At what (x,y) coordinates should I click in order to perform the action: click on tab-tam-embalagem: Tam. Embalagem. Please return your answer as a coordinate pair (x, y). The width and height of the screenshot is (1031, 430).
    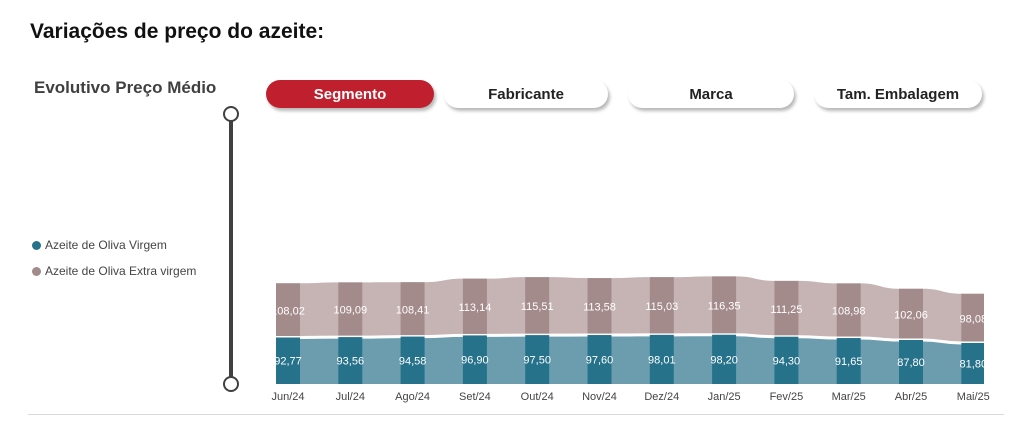
    Looking at the image, I should click on (898, 94).